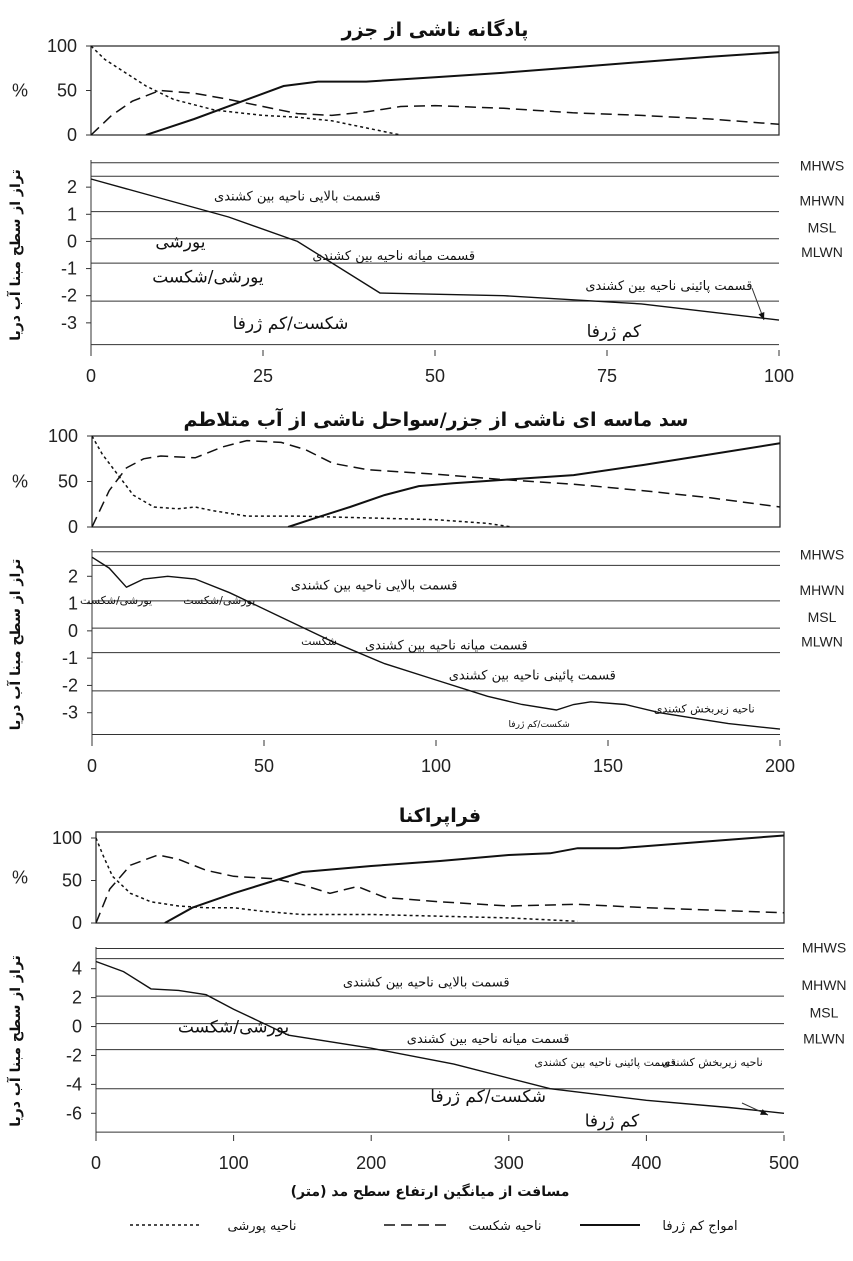 Image resolution: width=853 pixels, height=1261 pixels. I want to click on legend-label: ناحیه پورشی, so click(262, 1226).